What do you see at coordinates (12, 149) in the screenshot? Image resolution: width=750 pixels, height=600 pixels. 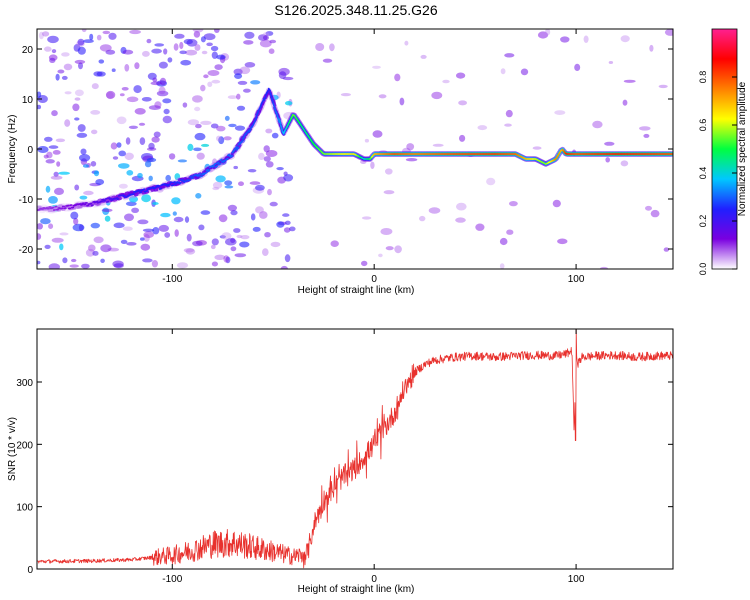 I see `spectrogram-y-label: Frequency (Hz)` at bounding box center [12, 149].